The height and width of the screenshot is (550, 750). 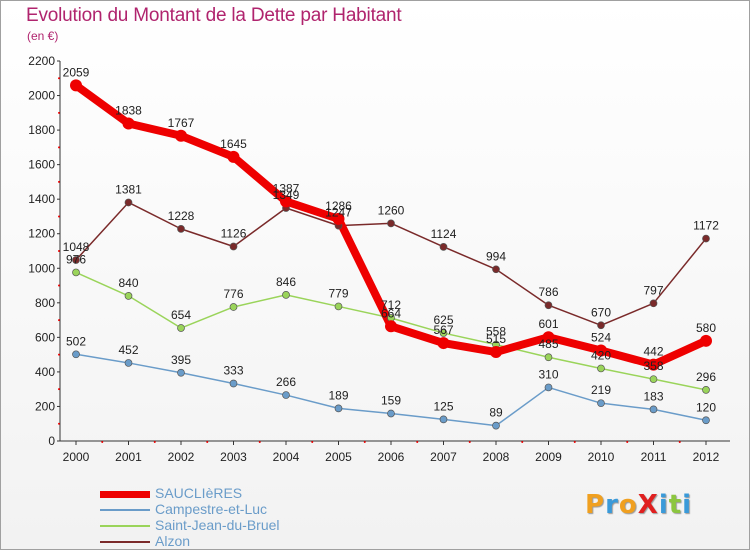 What do you see at coordinates (706, 226) in the screenshot?
I see `data-label: 1172` at bounding box center [706, 226].